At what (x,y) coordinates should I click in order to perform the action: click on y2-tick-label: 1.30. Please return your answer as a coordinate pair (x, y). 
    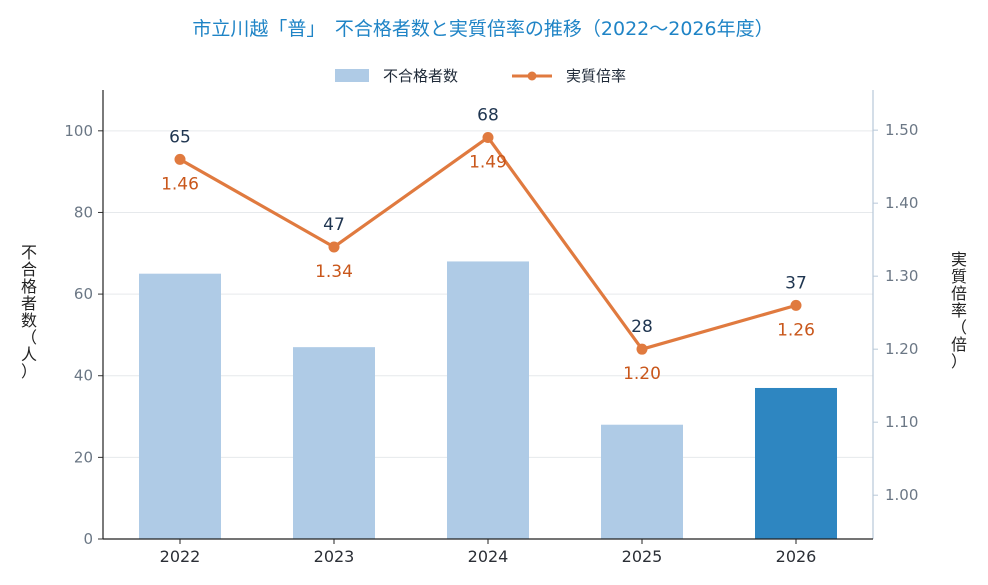
    Looking at the image, I should click on (901, 276).